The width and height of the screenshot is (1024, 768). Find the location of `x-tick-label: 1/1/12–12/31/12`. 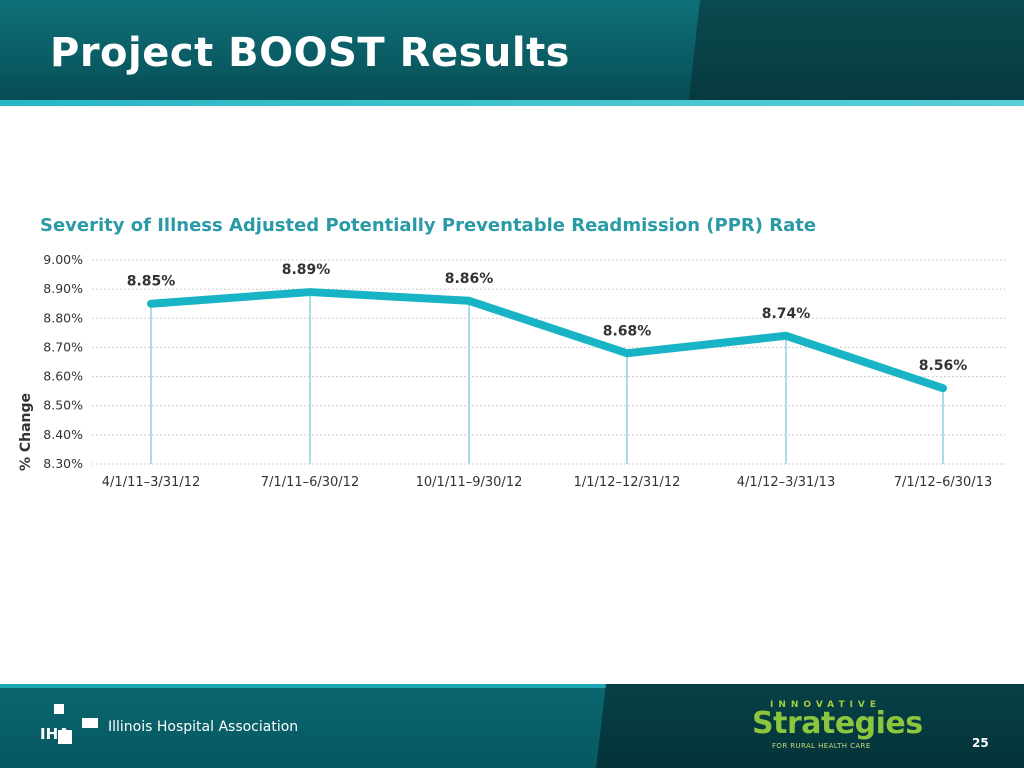

x-tick-label: 1/1/12–12/31/12 is located at coordinates (627, 482).